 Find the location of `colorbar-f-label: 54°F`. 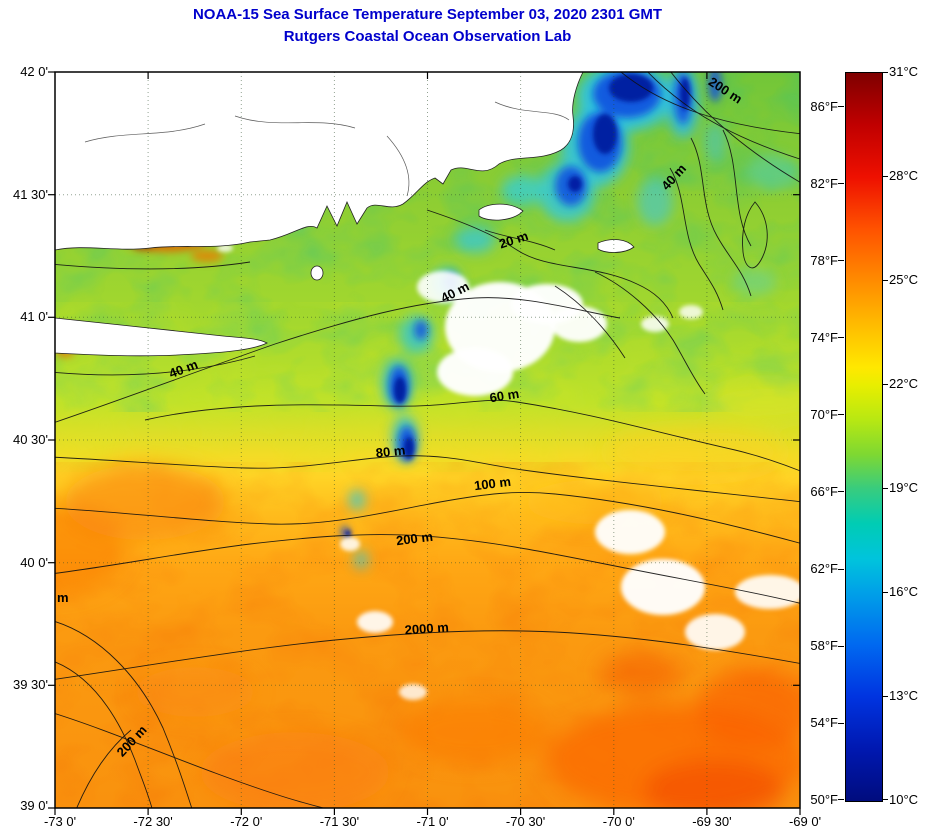

colorbar-f-label: 54°F is located at coordinates (824, 723).